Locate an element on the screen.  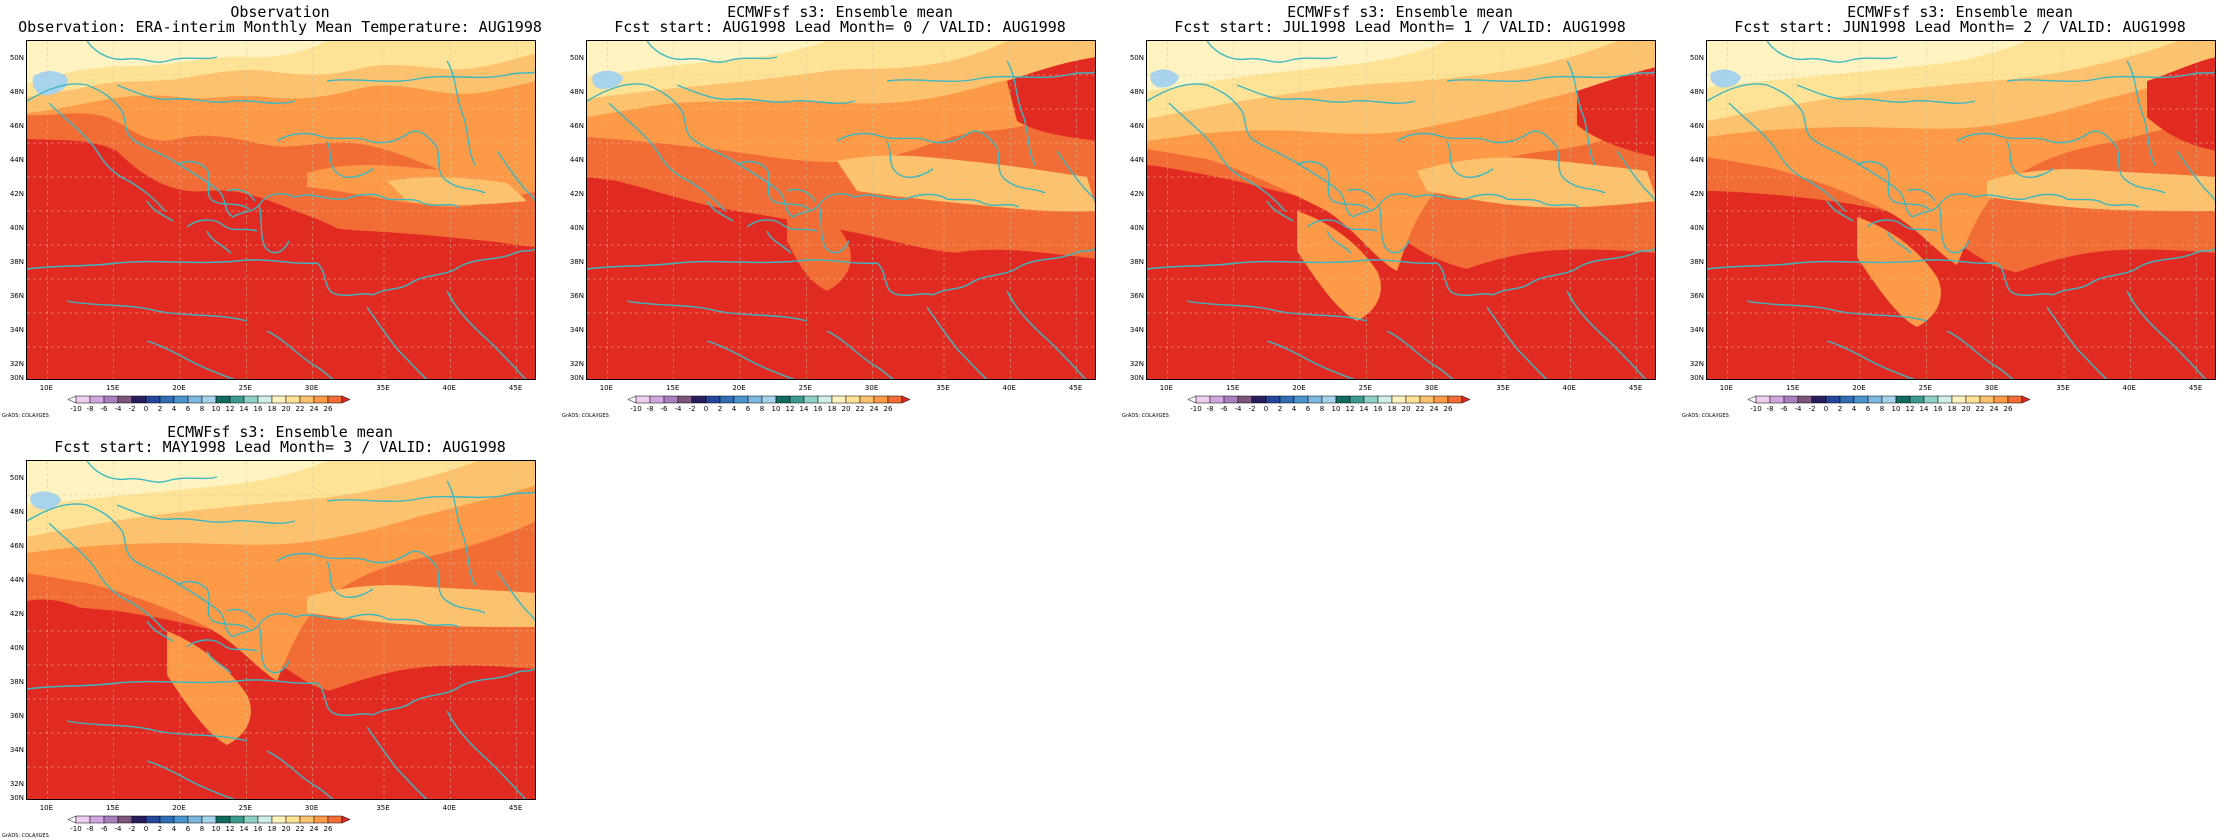
longitude-label: 40E is located at coordinates (1009, 388).